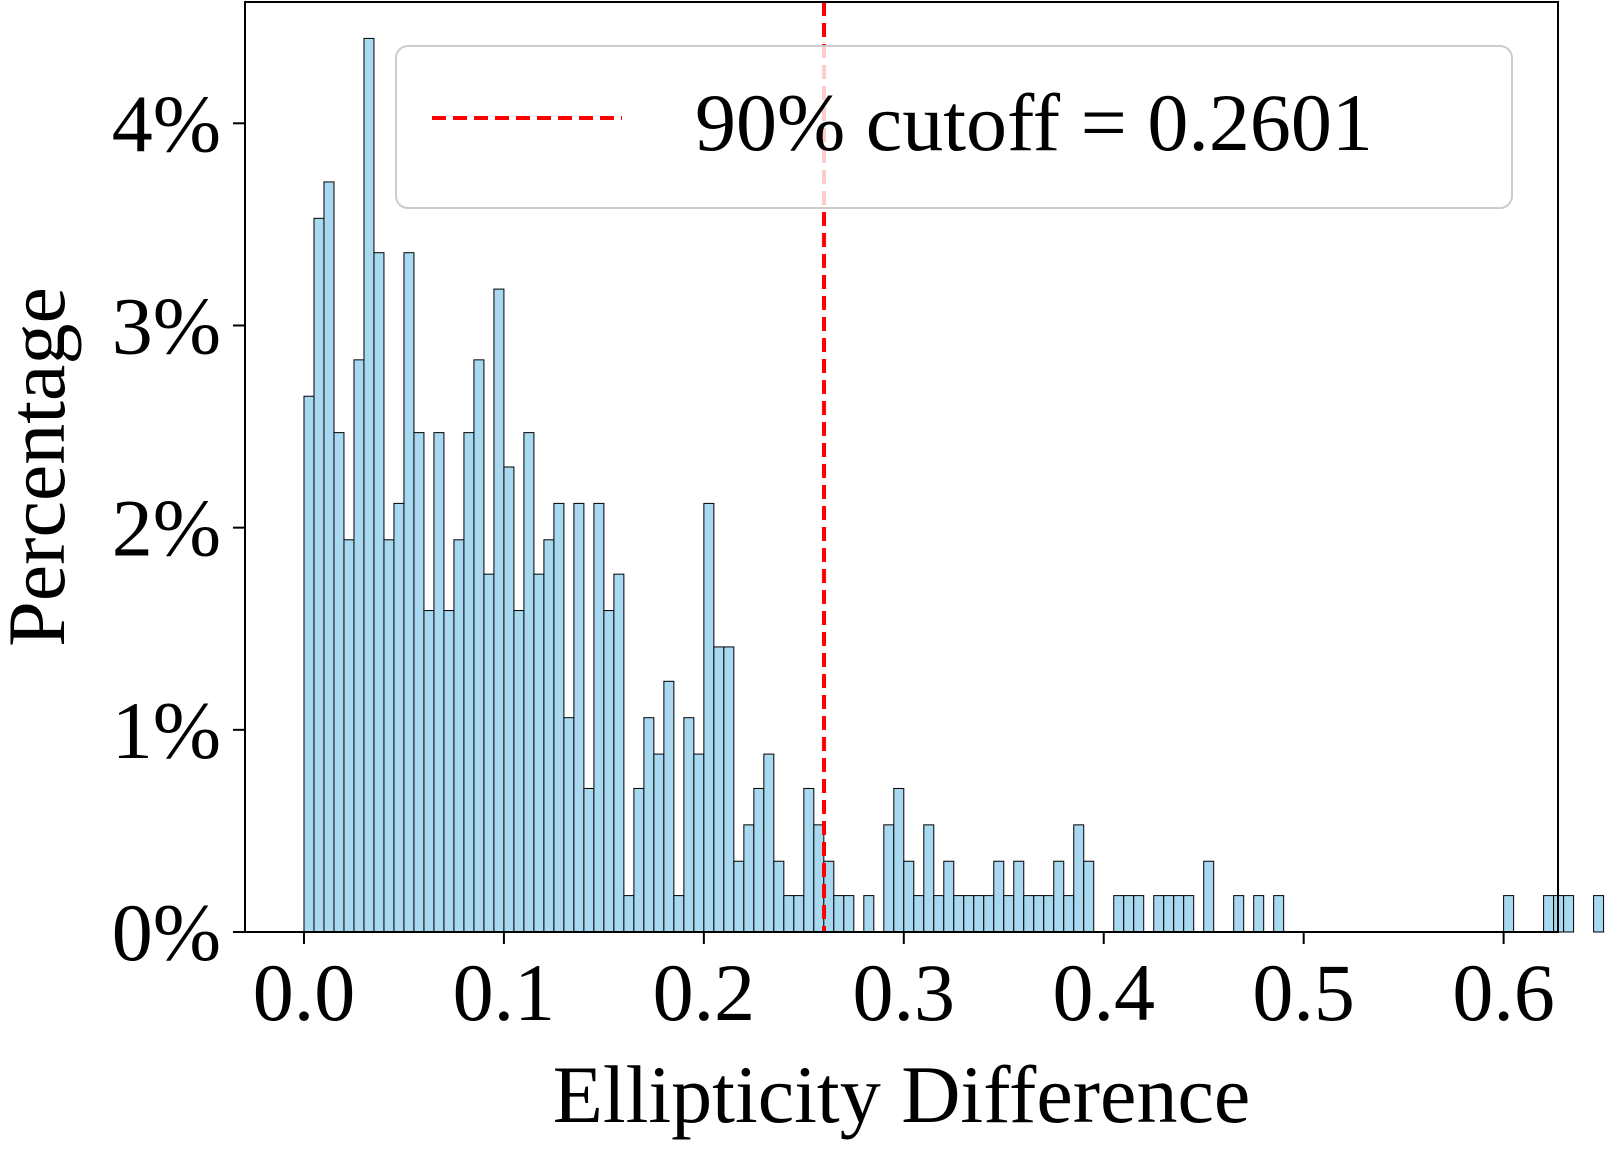 This screenshot has width=1618, height=1174. I want to click on x-tick-label: 0.6, so click(1503, 992).